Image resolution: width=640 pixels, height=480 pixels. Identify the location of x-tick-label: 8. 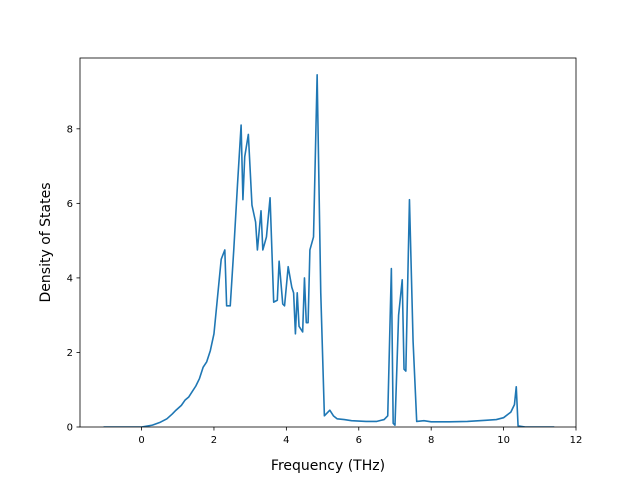
(431, 440).